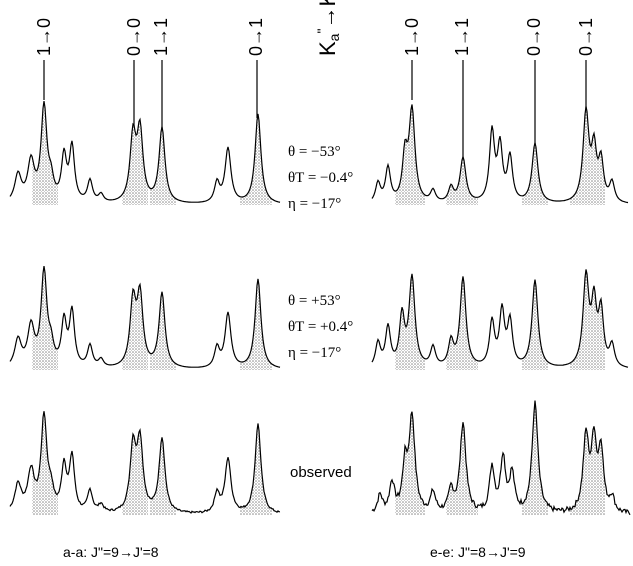 Image resolution: width=633 pixels, height=566 pixels. I want to click on param-eta-mid: η = −17°, so click(314, 353).